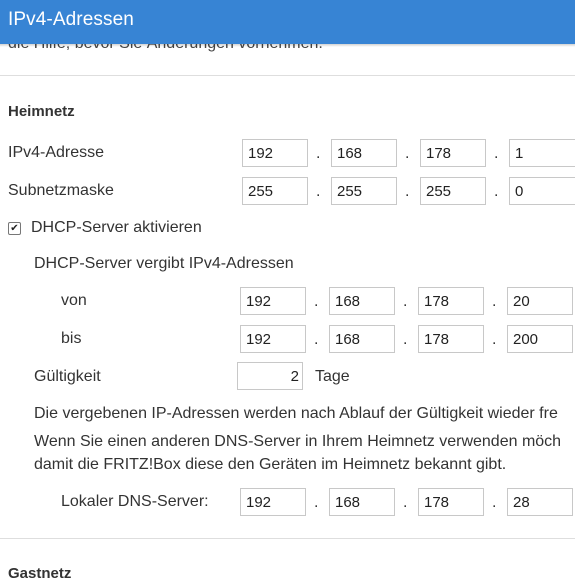 The image size is (575, 582). What do you see at coordinates (287, 45) in the screenshot?
I see `title-bar-shadow` at bounding box center [287, 45].